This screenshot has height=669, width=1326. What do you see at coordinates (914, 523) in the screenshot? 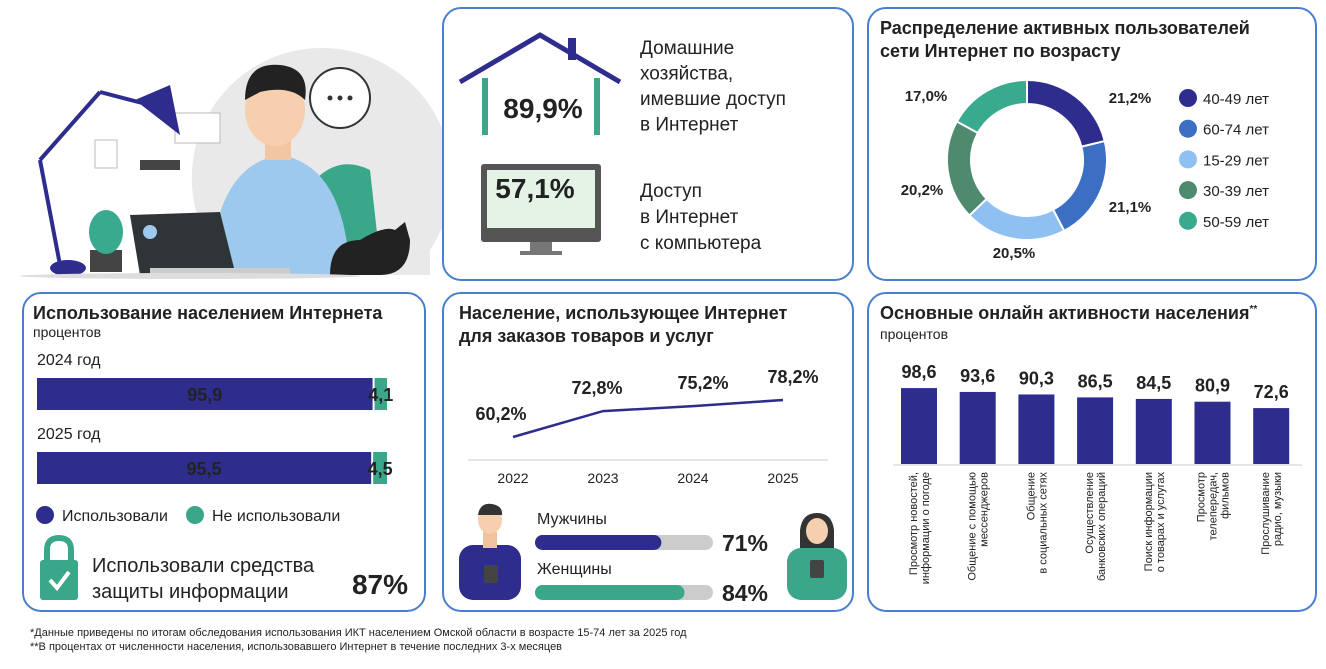
I see `x-tick-label: Просмотр новостей,` at bounding box center [914, 523].